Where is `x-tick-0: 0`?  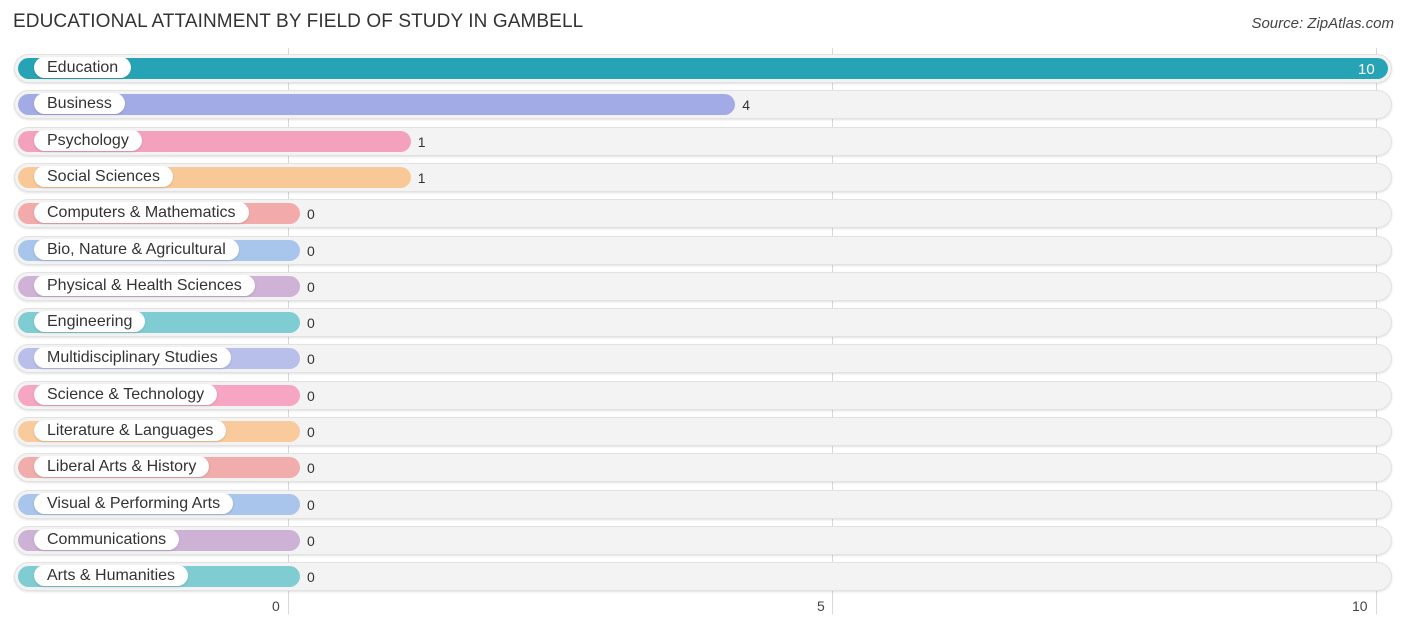 x-tick-0: 0 is located at coordinates (276, 606).